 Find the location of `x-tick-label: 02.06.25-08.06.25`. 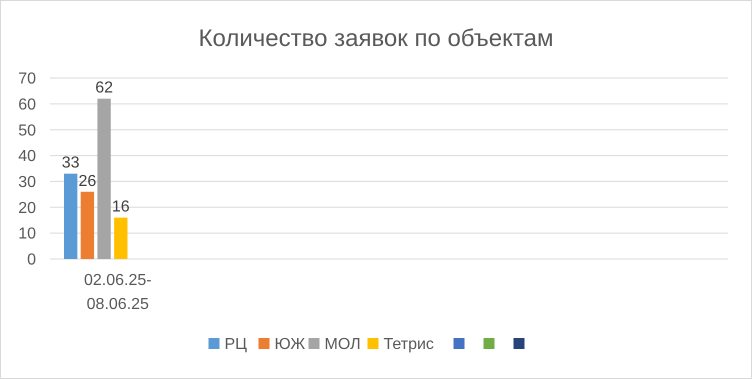

x-tick-label: 02.06.25-08.06.25 is located at coordinates (118, 292).